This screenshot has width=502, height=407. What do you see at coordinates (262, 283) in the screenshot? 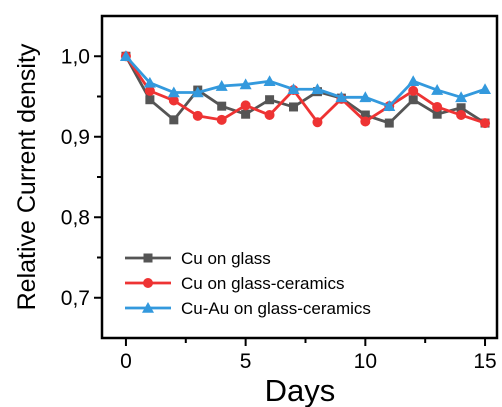
I see `legend-label: Cu on glass-ceramics` at bounding box center [262, 283].